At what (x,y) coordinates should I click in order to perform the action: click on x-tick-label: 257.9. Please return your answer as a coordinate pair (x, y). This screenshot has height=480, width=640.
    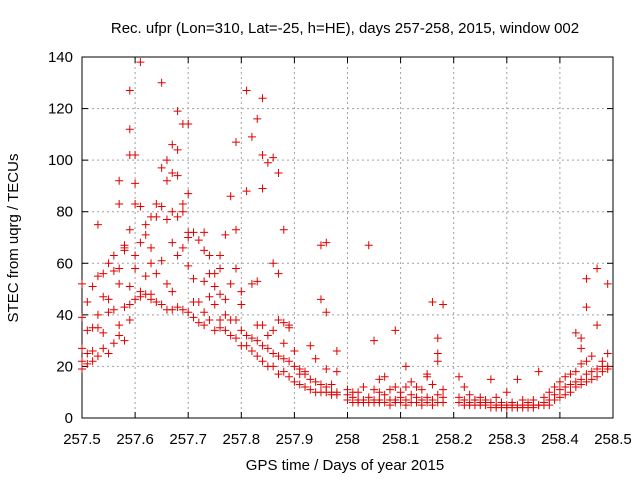
    Looking at the image, I should click on (295, 439).